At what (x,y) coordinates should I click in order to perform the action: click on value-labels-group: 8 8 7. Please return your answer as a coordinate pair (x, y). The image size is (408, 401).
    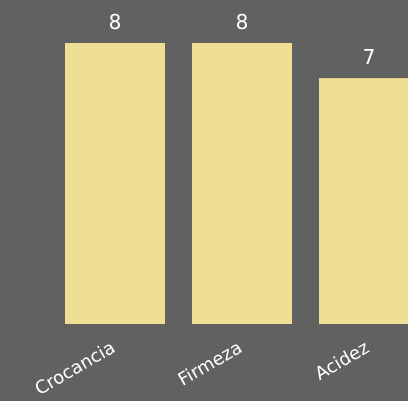
    Looking at the image, I should click on (242, 39).